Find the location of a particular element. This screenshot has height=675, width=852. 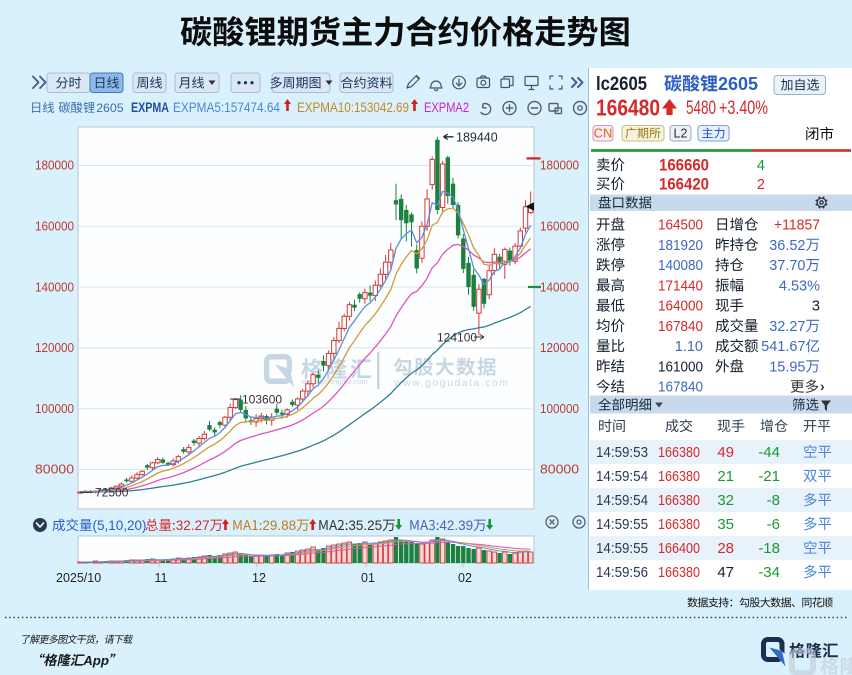

svg-text: 2 is located at coordinates (761, 185).